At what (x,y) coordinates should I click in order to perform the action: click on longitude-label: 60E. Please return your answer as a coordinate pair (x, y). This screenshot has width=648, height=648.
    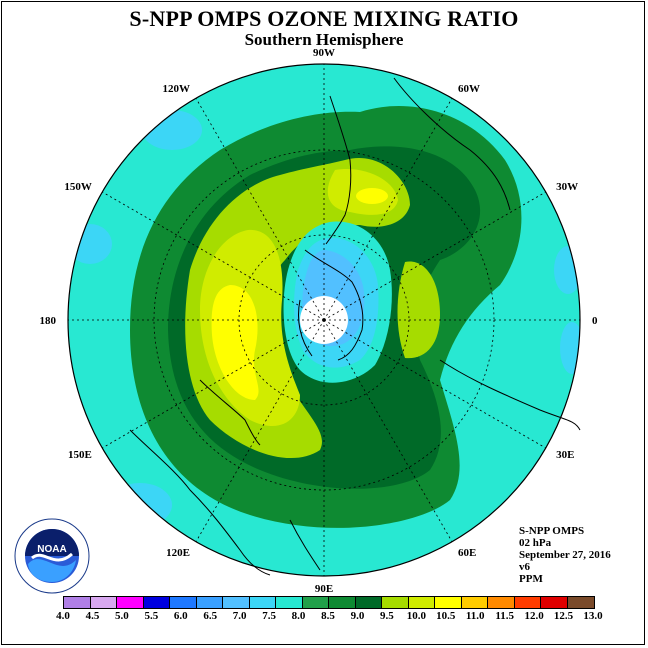
    Looking at the image, I should click on (467, 553).